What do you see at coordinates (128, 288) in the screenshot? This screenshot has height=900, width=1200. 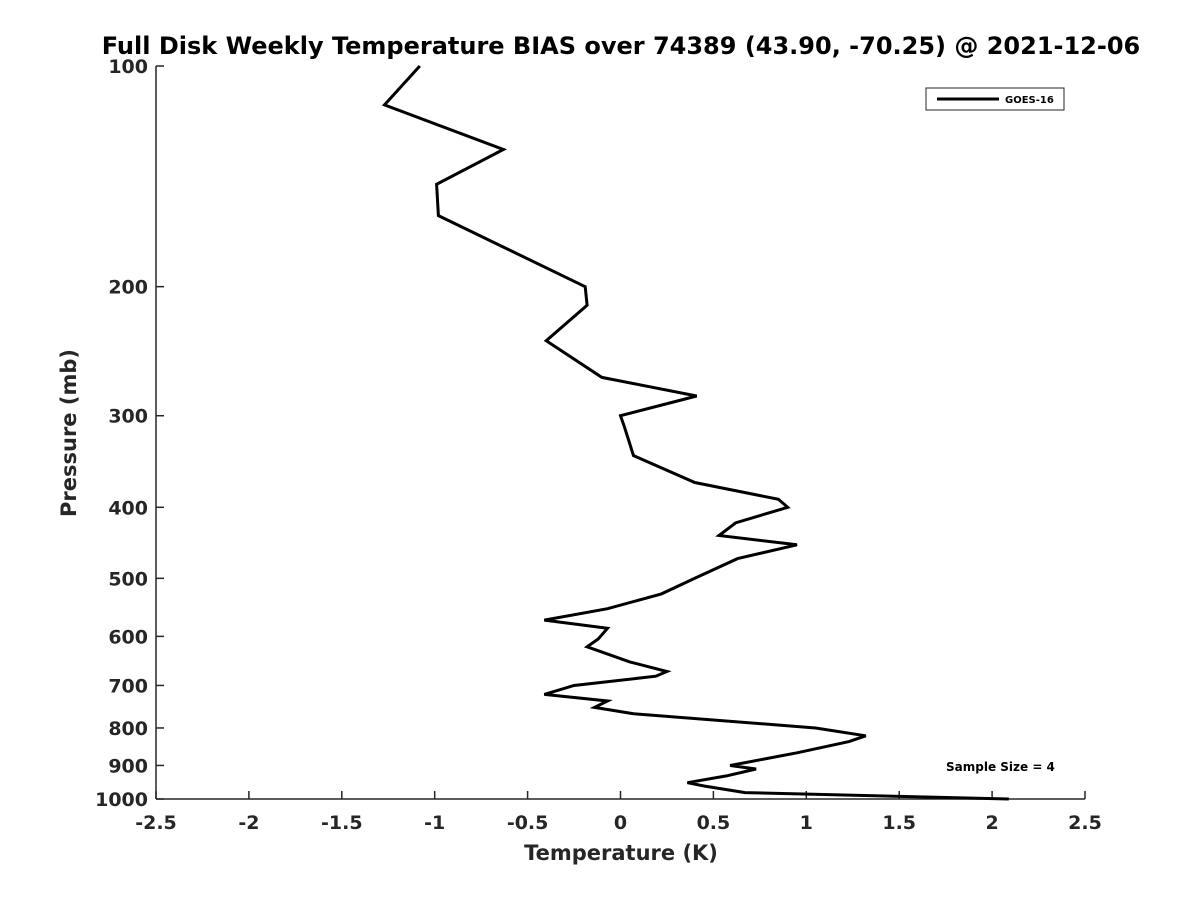 I see `y-tick-label: 200` at bounding box center [128, 288].